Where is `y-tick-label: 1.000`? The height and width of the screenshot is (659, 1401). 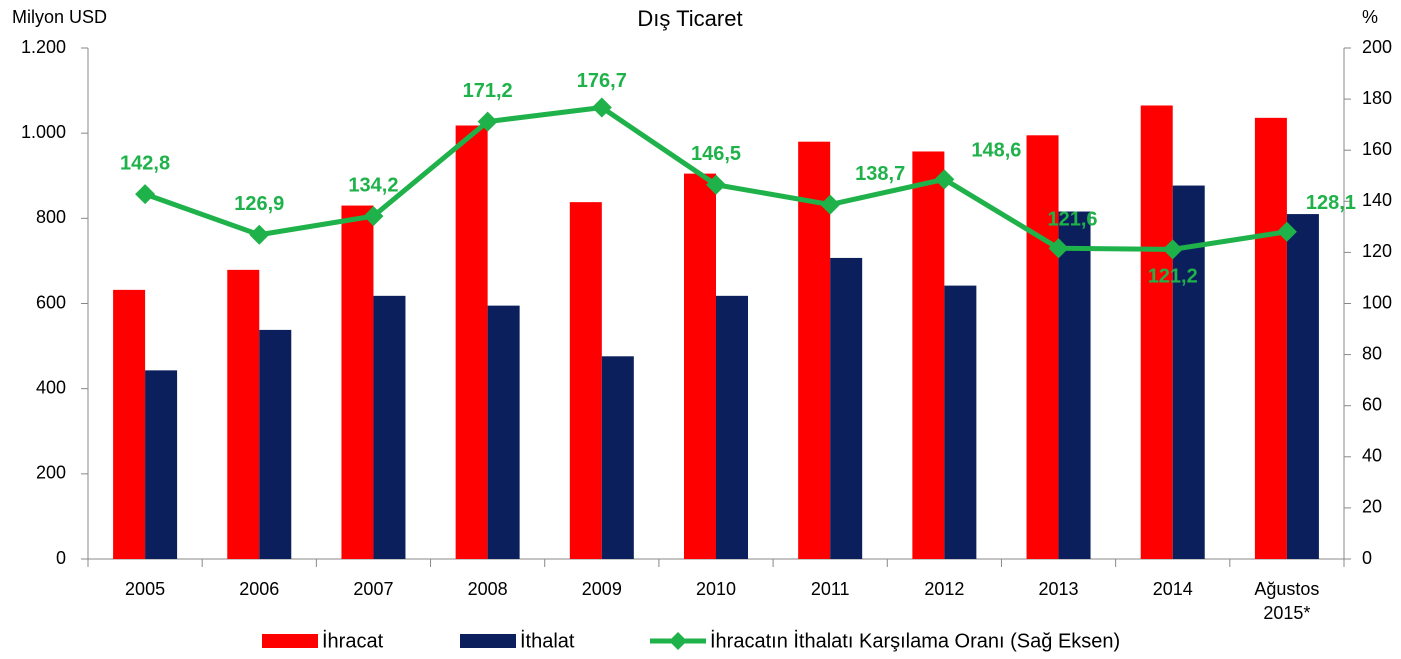 y-tick-label: 1.000 is located at coordinates (43, 132).